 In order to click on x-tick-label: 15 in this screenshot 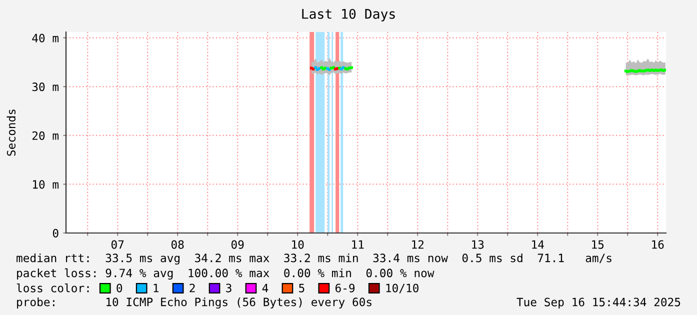, I will do `click(598, 244)`.